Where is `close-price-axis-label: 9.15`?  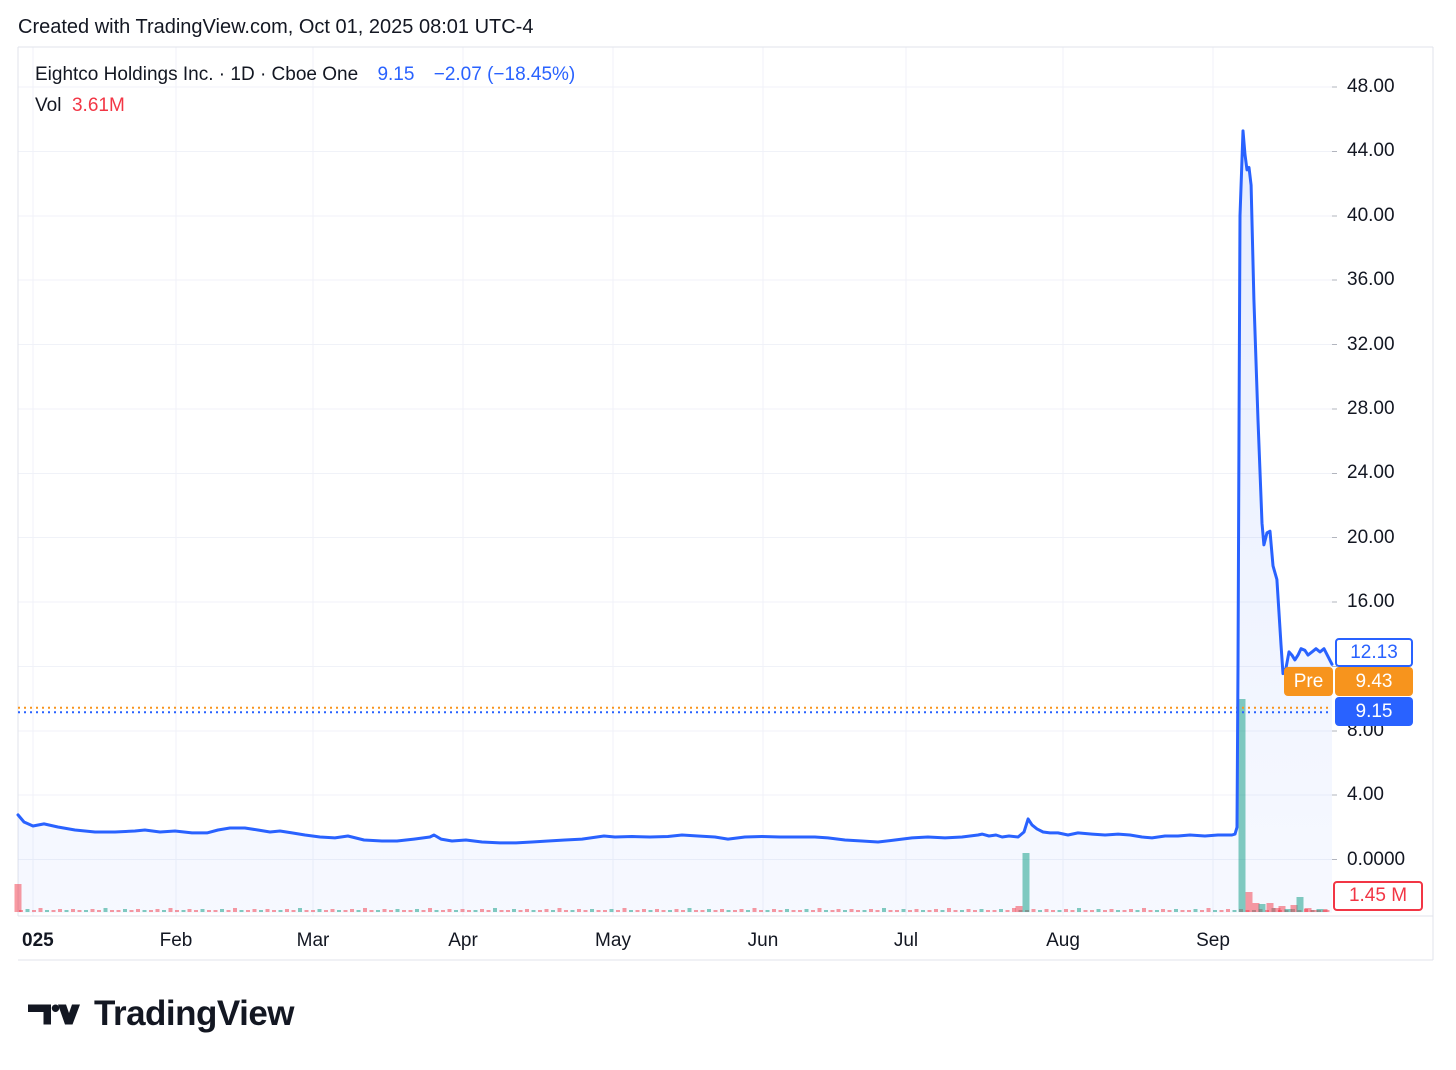 close-price-axis-label: 9.15 is located at coordinates (1374, 711).